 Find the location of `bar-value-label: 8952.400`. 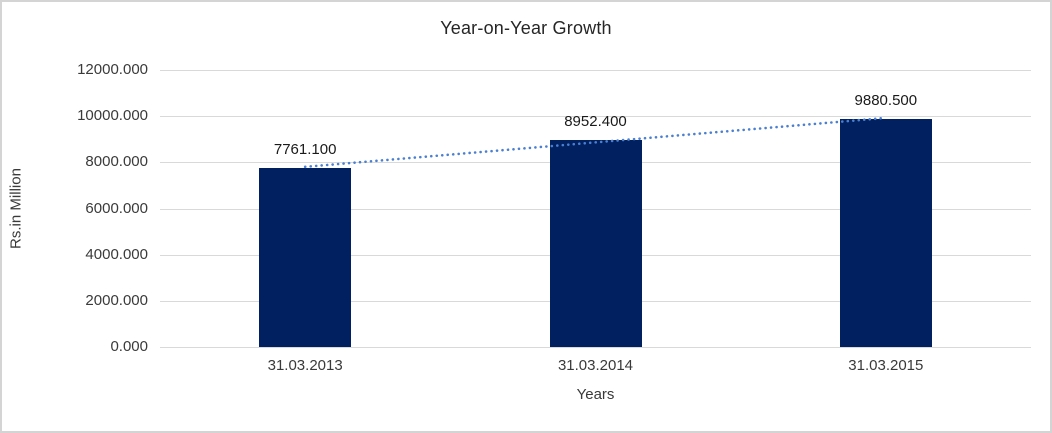

bar-value-label: 8952.400 is located at coordinates (595, 122).